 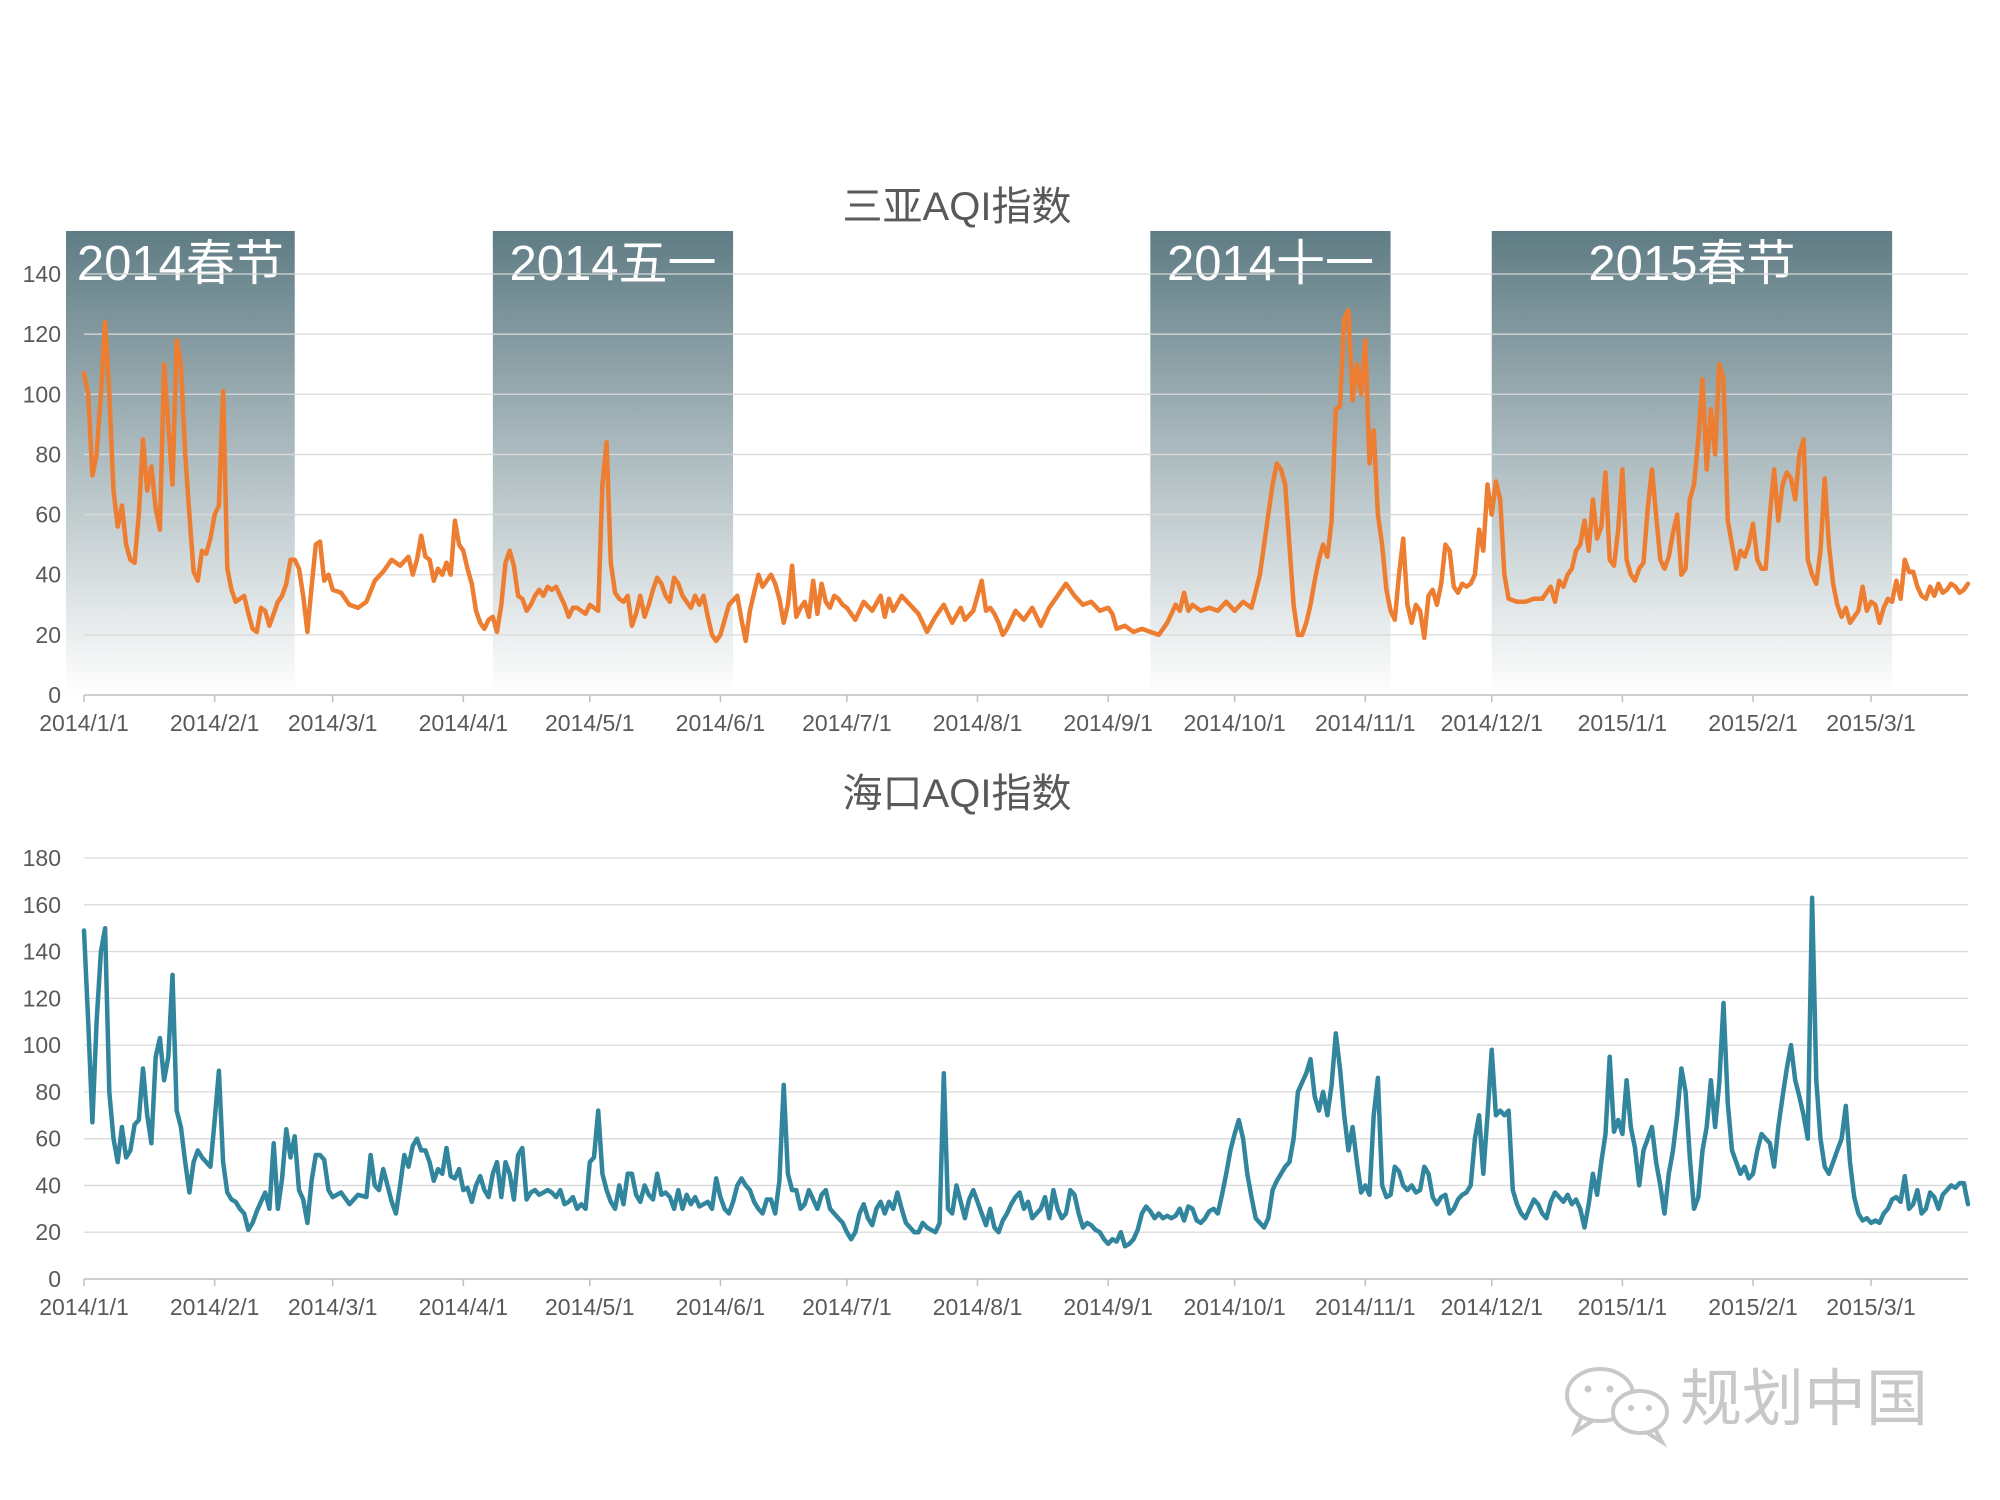 What do you see at coordinates (957, 207) in the screenshot?
I see `sanya-chart-title: 三亚AQI指数` at bounding box center [957, 207].